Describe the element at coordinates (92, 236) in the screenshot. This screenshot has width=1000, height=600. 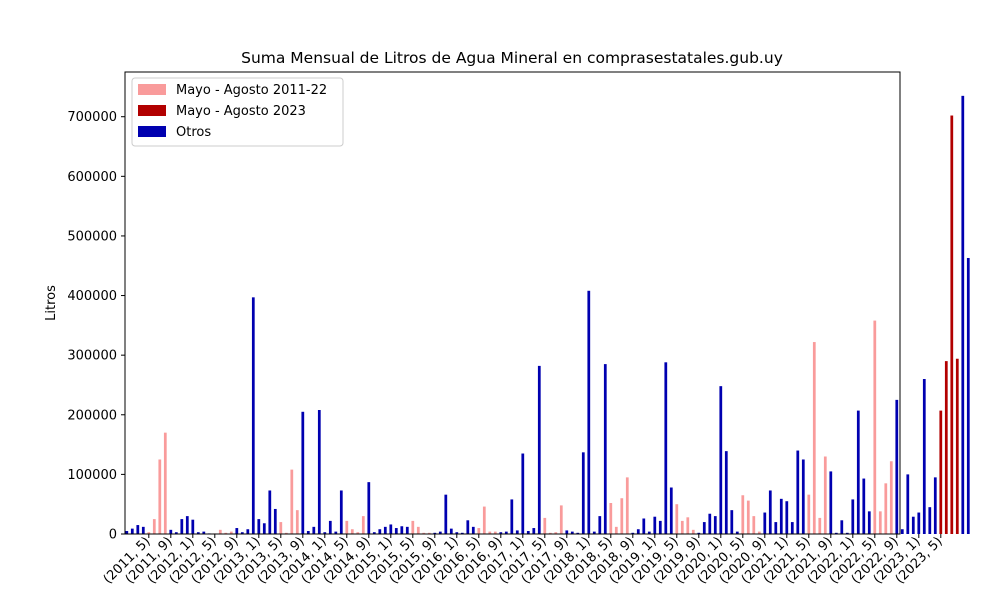
I see `y-tick-label-5: 500000` at that location.